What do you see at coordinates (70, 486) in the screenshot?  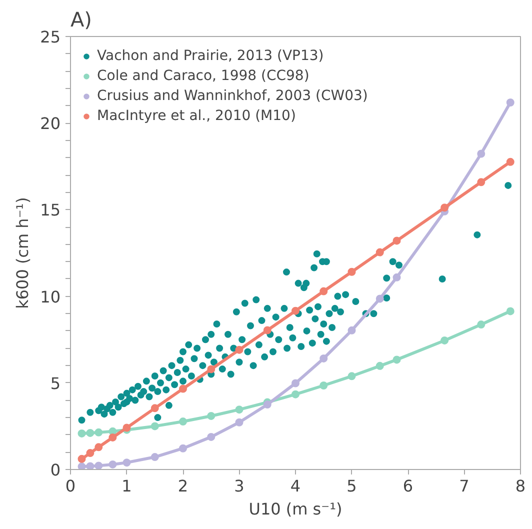 I see `x-tick-label: 0` at bounding box center [70, 486].